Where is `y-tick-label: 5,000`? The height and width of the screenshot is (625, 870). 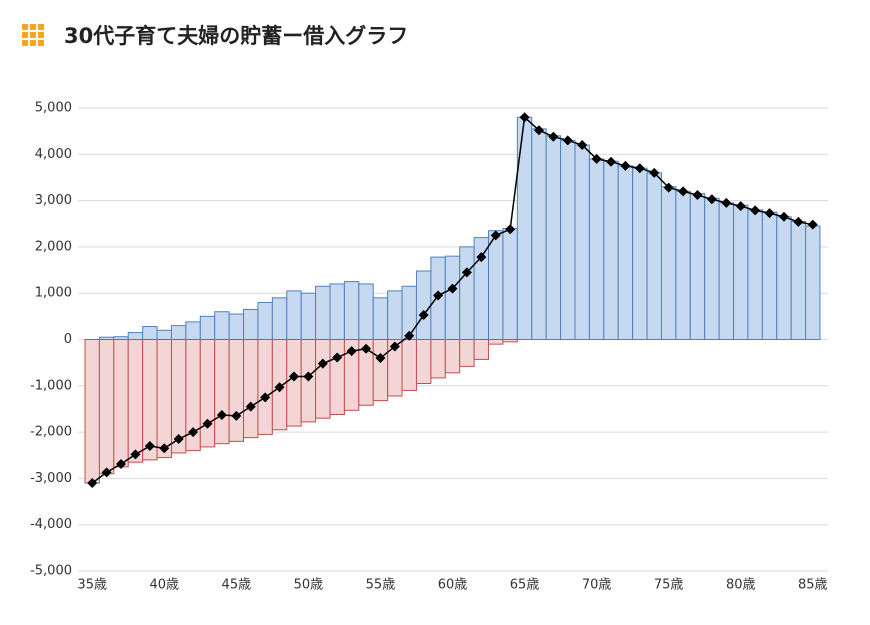
y-tick-label: 5,000 is located at coordinates (53, 108).